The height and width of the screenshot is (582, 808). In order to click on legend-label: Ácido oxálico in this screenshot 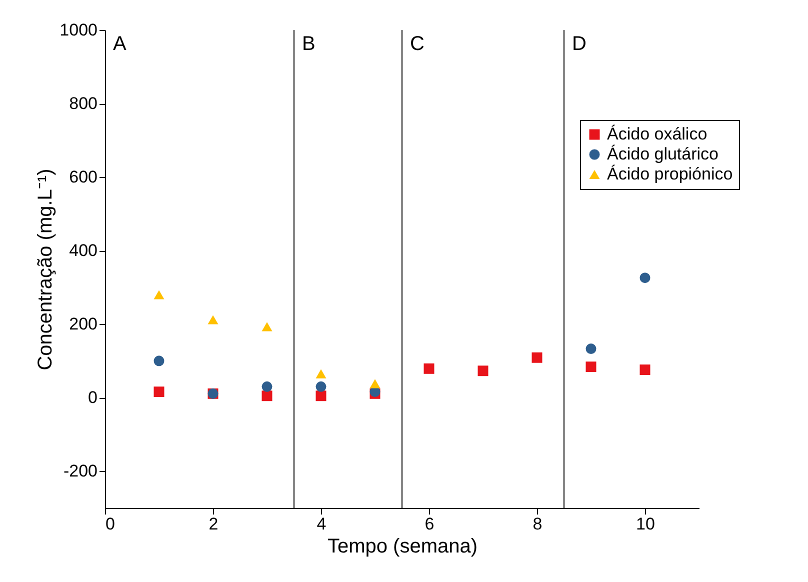, I will do `click(657, 134)`.